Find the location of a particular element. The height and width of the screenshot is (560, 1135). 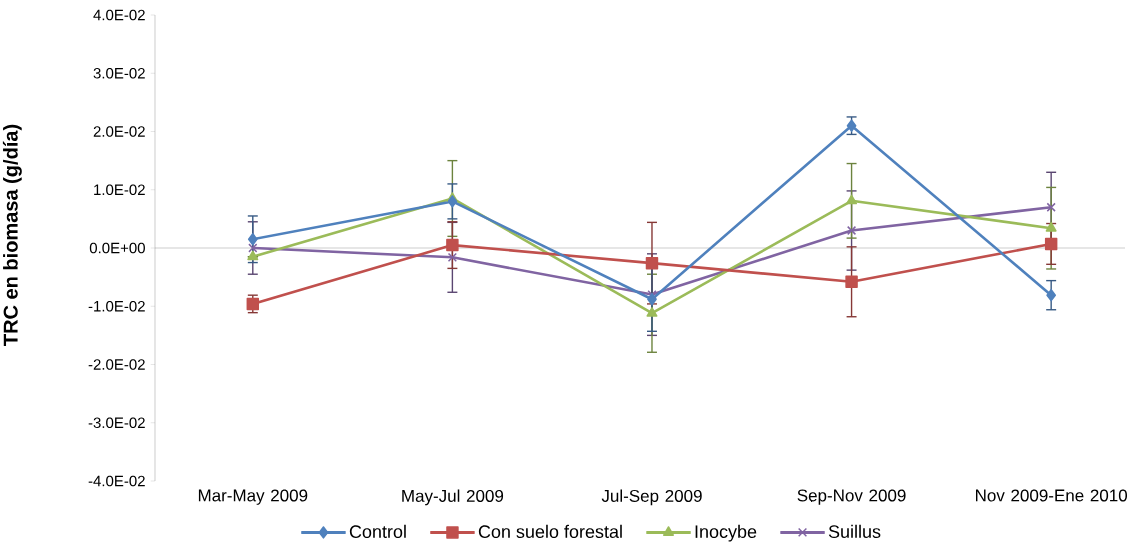

y-tick-label: -2.0E-02 is located at coordinates (116, 364).